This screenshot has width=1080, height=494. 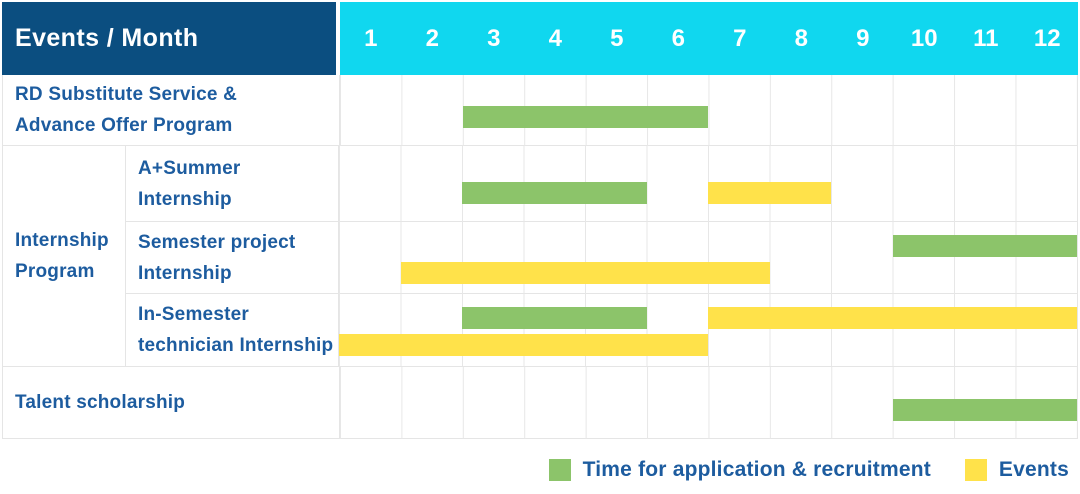 What do you see at coordinates (559, 470) in the screenshot?
I see `application-swatch` at bounding box center [559, 470].